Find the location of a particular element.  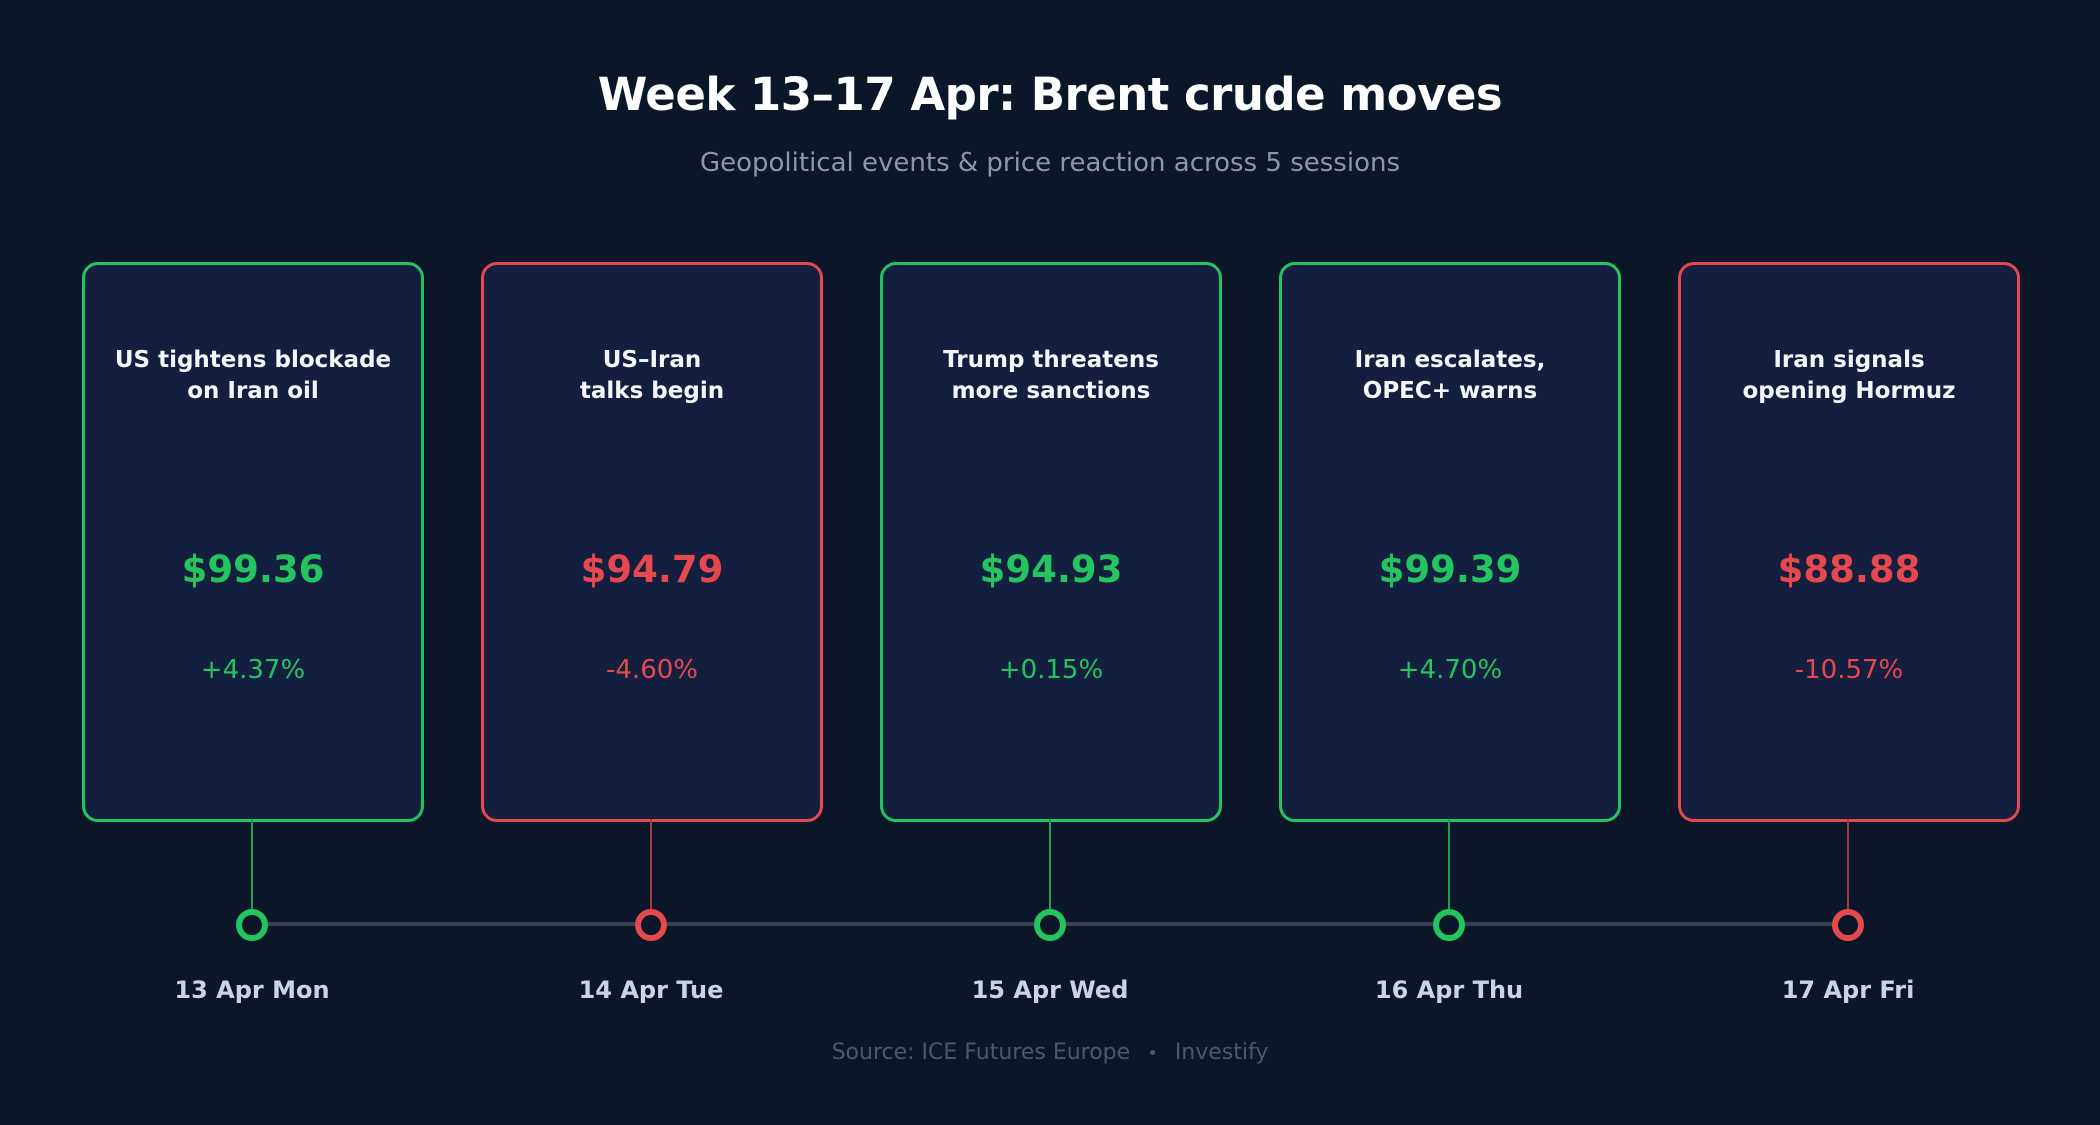

event-headline: Iran escalates, OPEC+ warns is located at coordinates (1450, 375).